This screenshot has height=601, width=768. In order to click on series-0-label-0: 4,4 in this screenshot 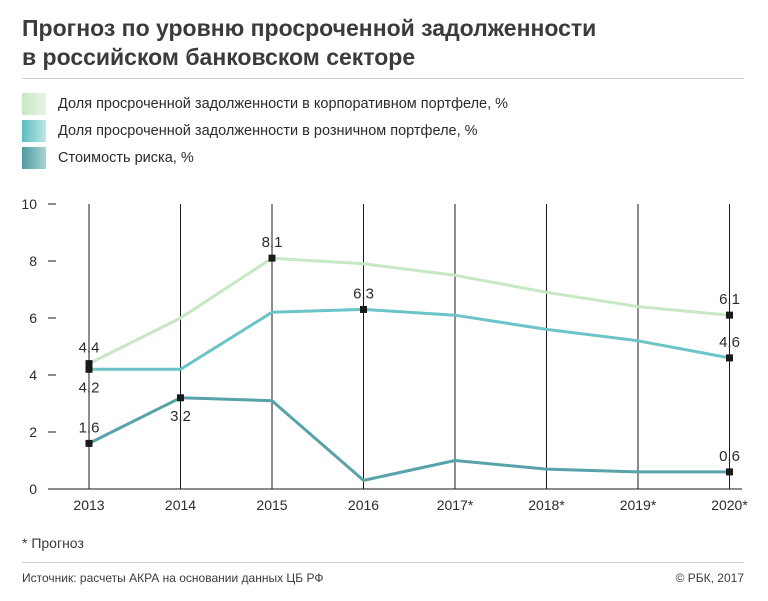, I will do `click(89, 348)`.